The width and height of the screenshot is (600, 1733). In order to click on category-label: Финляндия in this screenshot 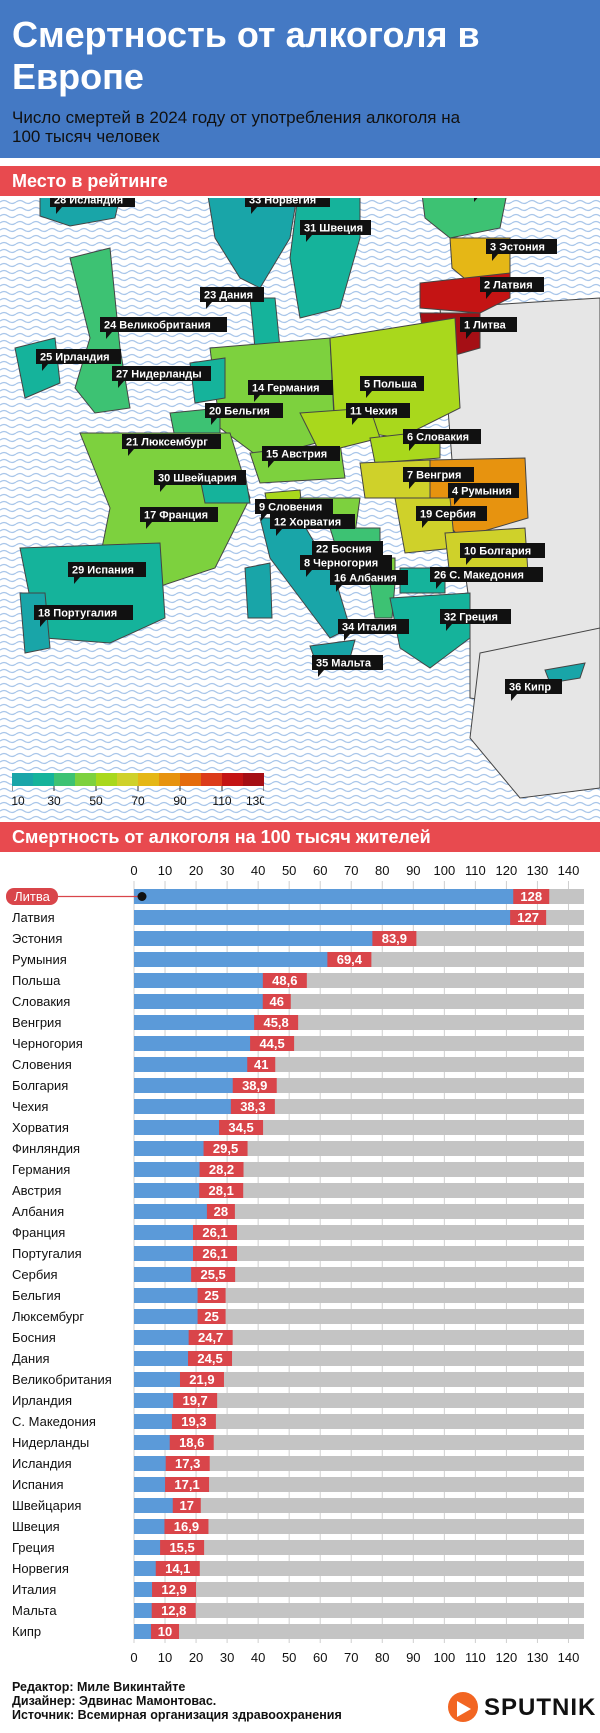, I will do `click(46, 1148)`.